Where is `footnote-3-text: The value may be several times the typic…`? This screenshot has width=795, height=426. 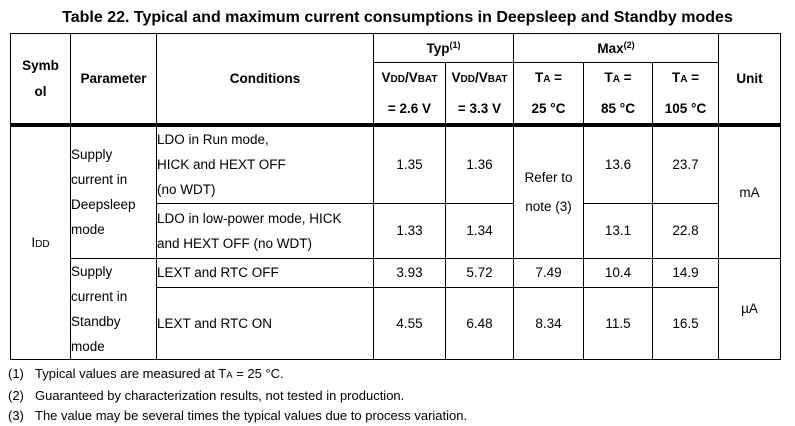 footnote-3-text: The value may be several times the typic… is located at coordinates (251, 415).